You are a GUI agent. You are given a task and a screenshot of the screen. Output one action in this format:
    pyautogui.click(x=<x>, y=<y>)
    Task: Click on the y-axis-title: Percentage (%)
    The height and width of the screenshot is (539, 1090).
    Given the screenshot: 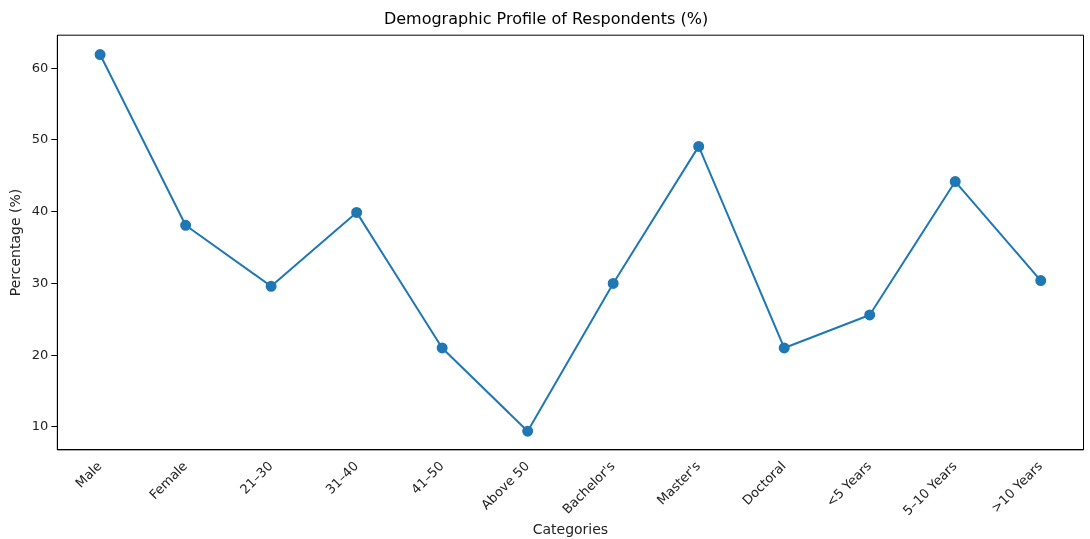 What is the action you would take?
    pyautogui.click(x=15, y=242)
    